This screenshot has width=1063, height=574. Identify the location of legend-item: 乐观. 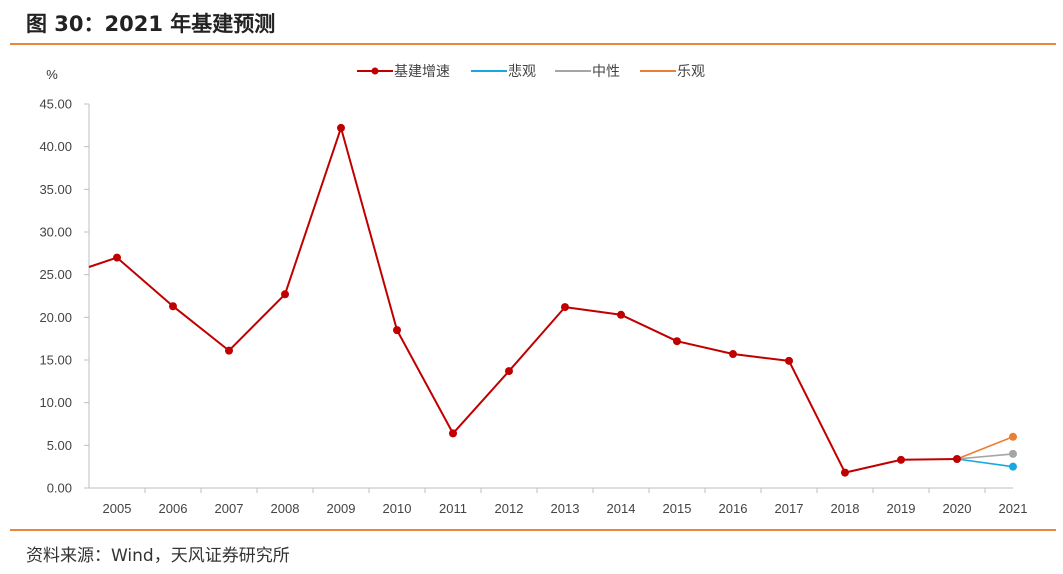
(672, 72).